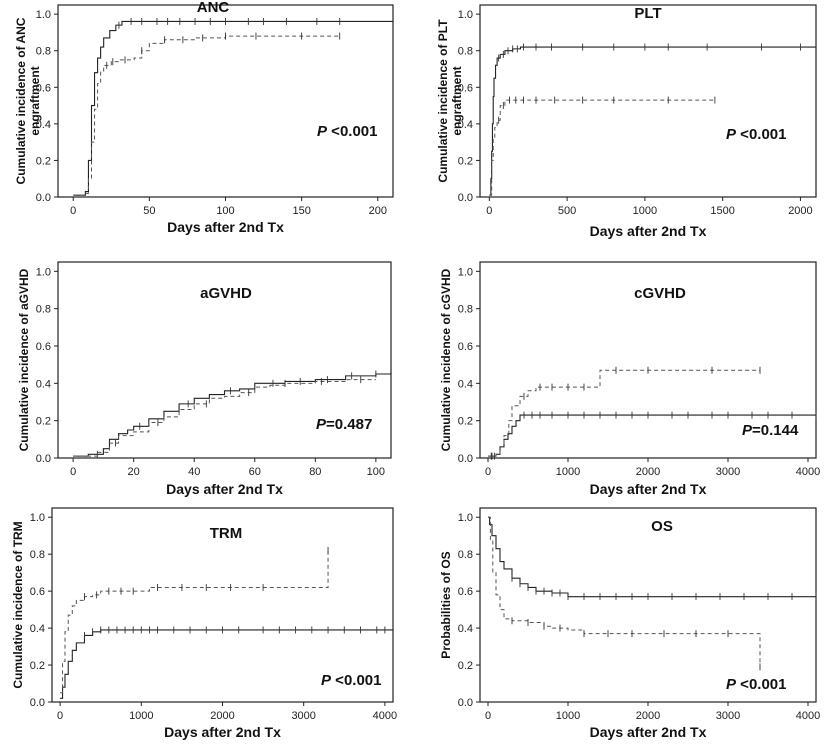  I want to click on x-tick-label: 50, so click(149, 211).